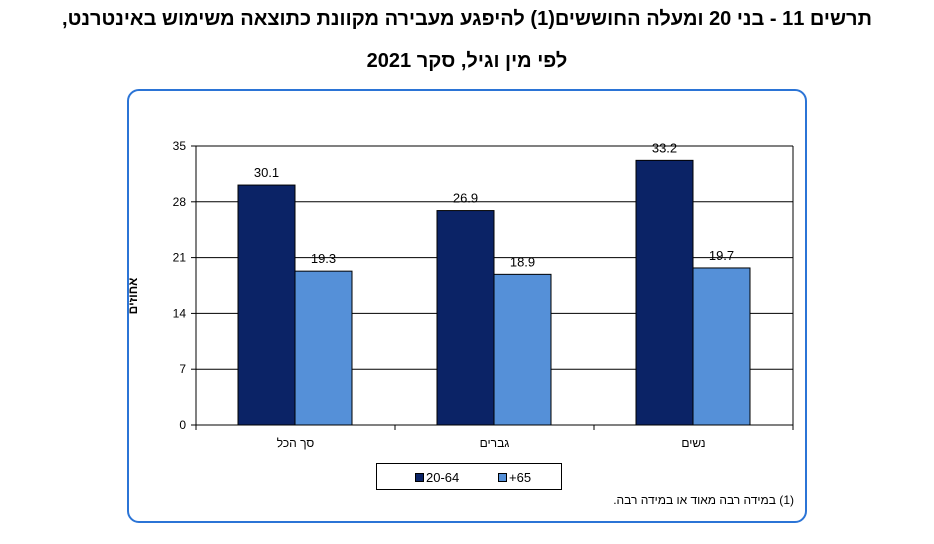 The image size is (934, 544). I want to click on y-tick-label: 7, so click(182, 369).